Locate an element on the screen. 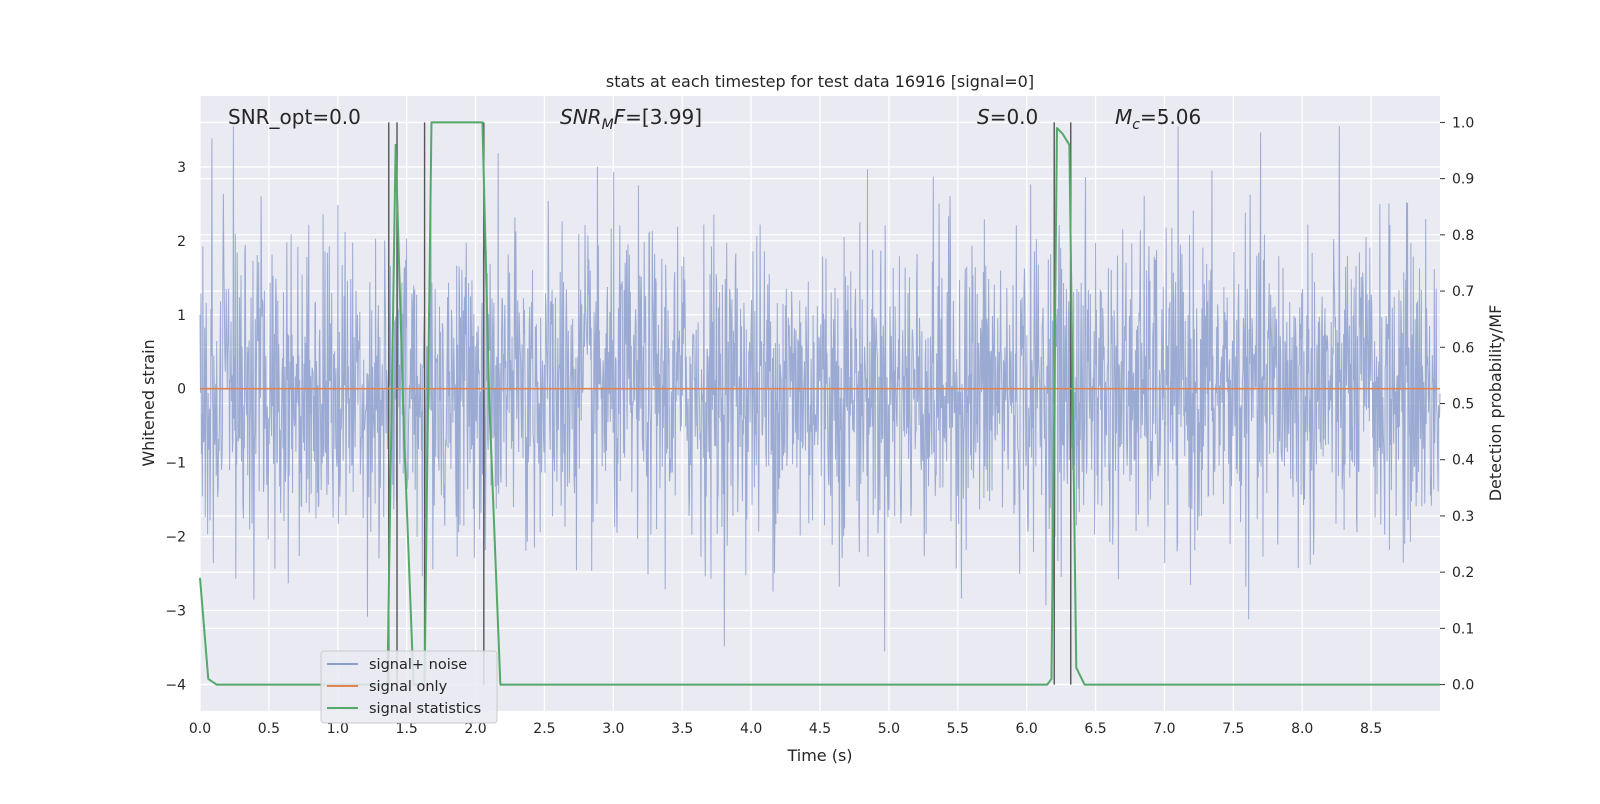  x-tick-label: 0.5 is located at coordinates (269, 729).